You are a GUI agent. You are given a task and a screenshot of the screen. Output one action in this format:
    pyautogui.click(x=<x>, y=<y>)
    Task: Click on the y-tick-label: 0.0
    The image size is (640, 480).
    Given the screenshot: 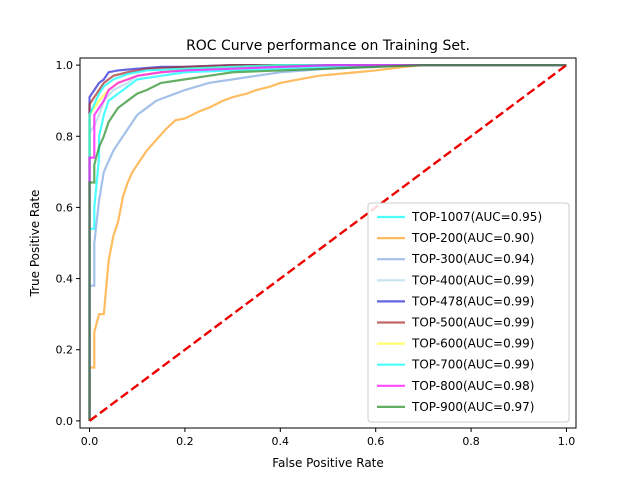 What is the action you would take?
    pyautogui.click(x=65, y=421)
    